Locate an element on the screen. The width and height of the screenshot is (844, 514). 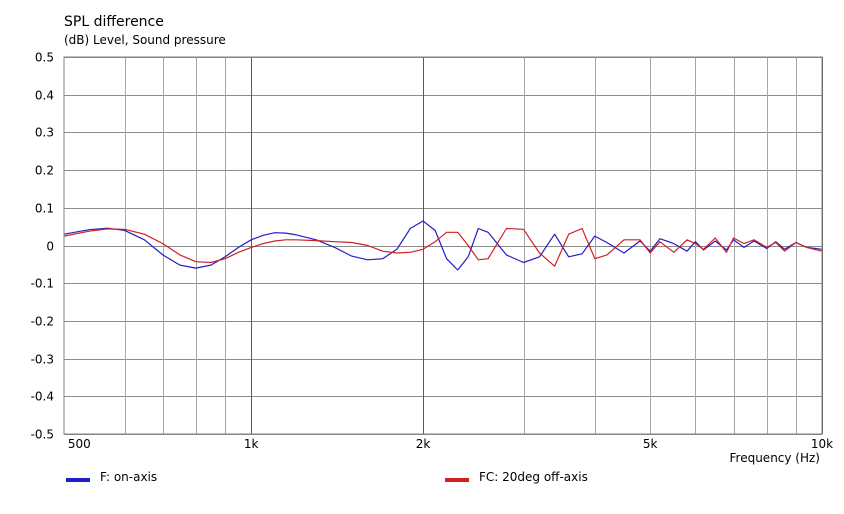
x-tick-label: 5k is located at coordinates (650, 444).